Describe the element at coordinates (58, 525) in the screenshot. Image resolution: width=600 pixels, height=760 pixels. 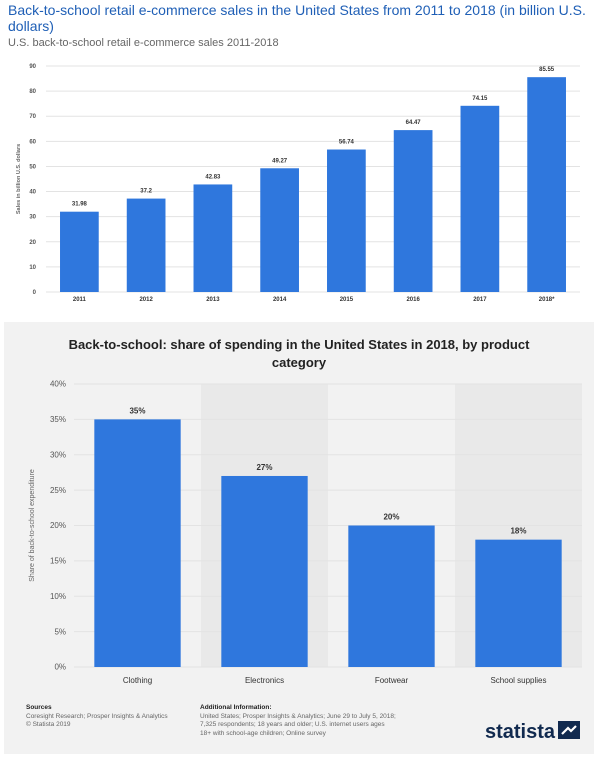
I see `chart2-ytick-label: 20%` at that location.